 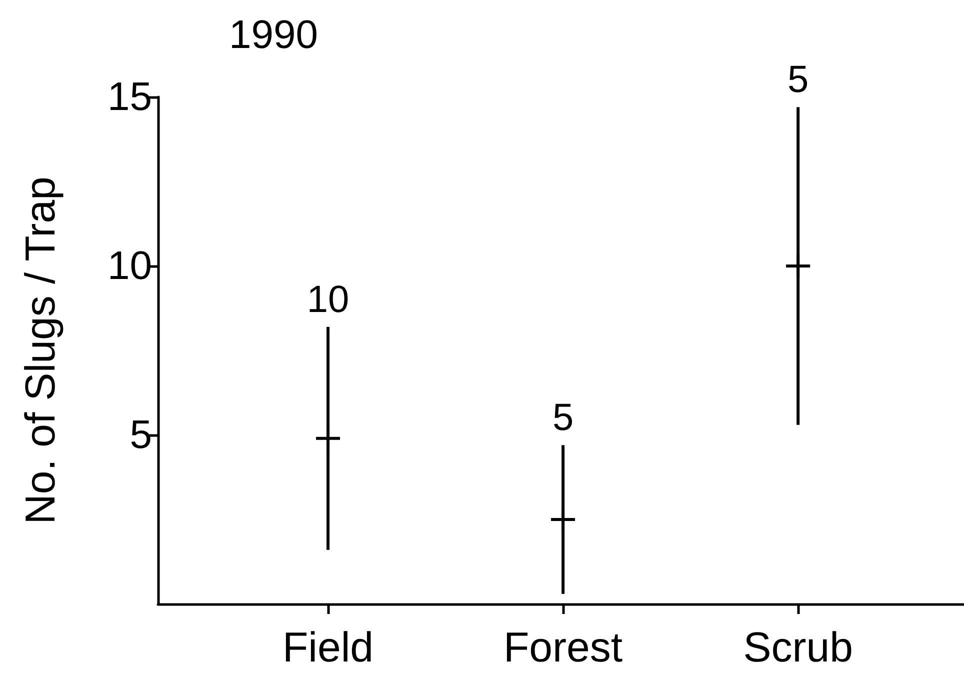 What do you see at coordinates (798, 647) in the screenshot?
I see `x-tick-label: Scrub` at bounding box center [798, 647].